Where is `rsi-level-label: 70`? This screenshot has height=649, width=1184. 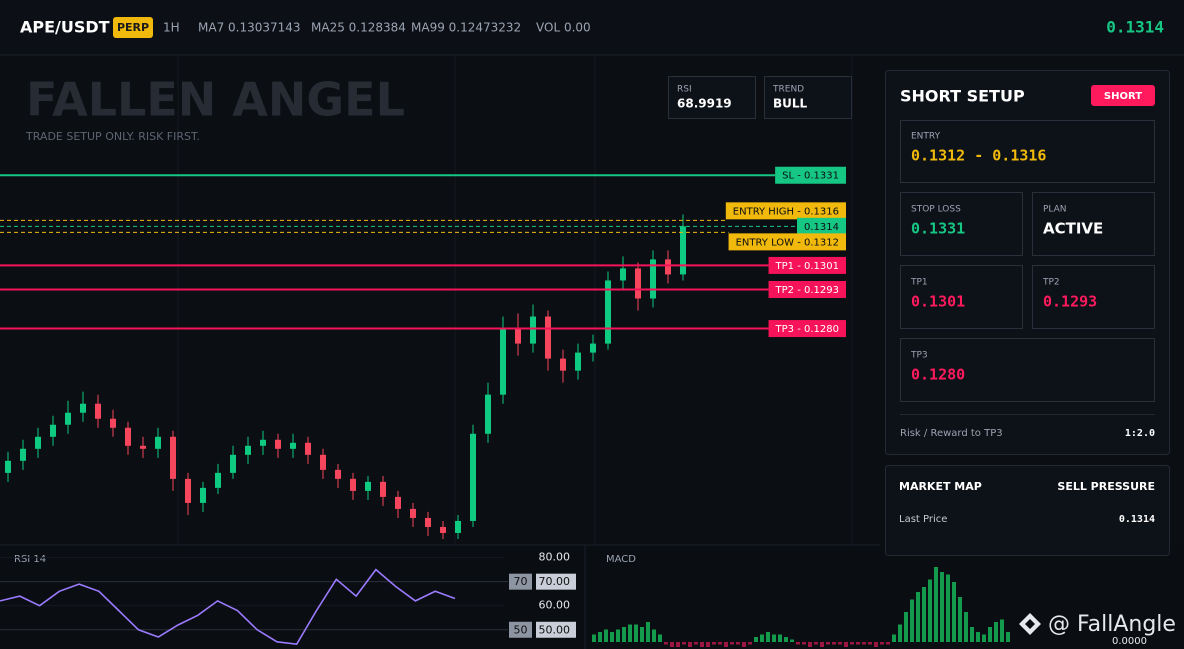
rsi-level-label: 70 is located at coordinates (521, 581).